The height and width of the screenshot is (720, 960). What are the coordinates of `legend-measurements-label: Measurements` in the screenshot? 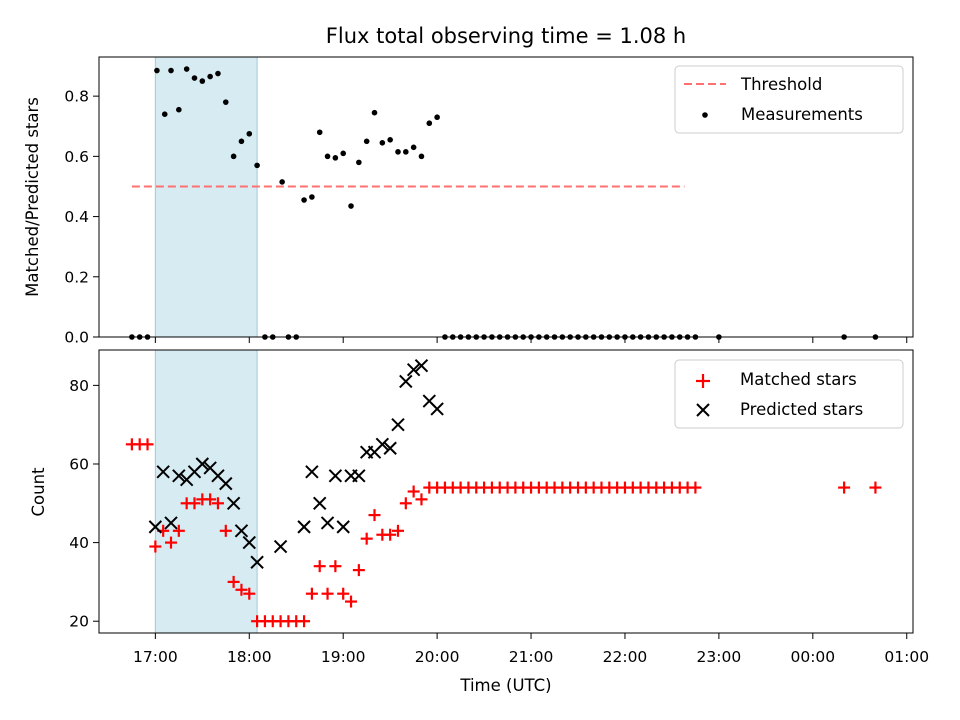 It's located at (802, 114).